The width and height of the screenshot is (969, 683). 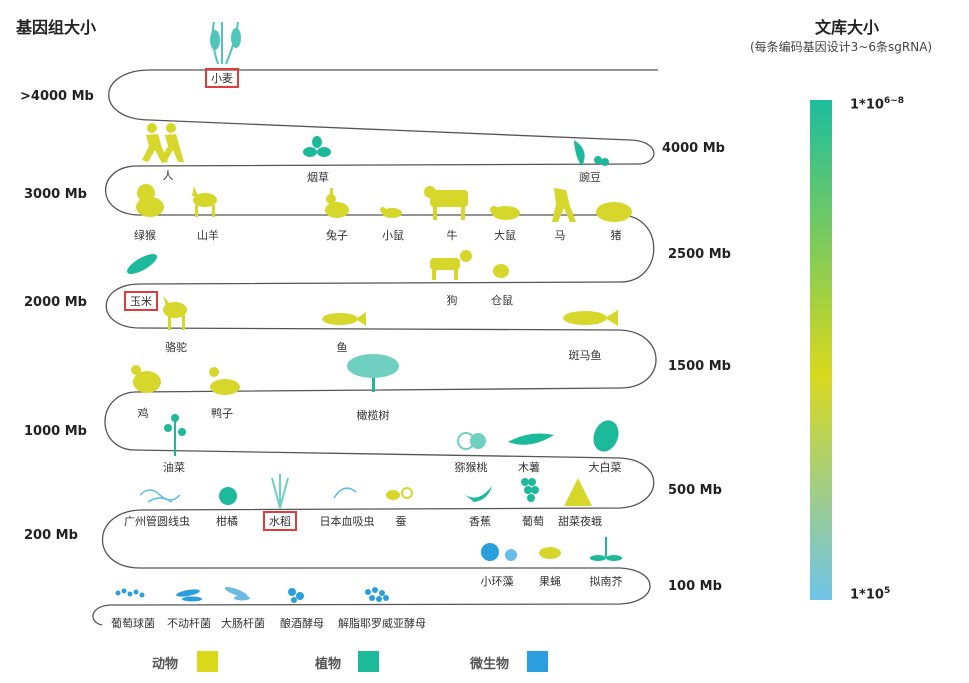 I want to click on legend-microbe-swatch, so click(x=537, y=661).